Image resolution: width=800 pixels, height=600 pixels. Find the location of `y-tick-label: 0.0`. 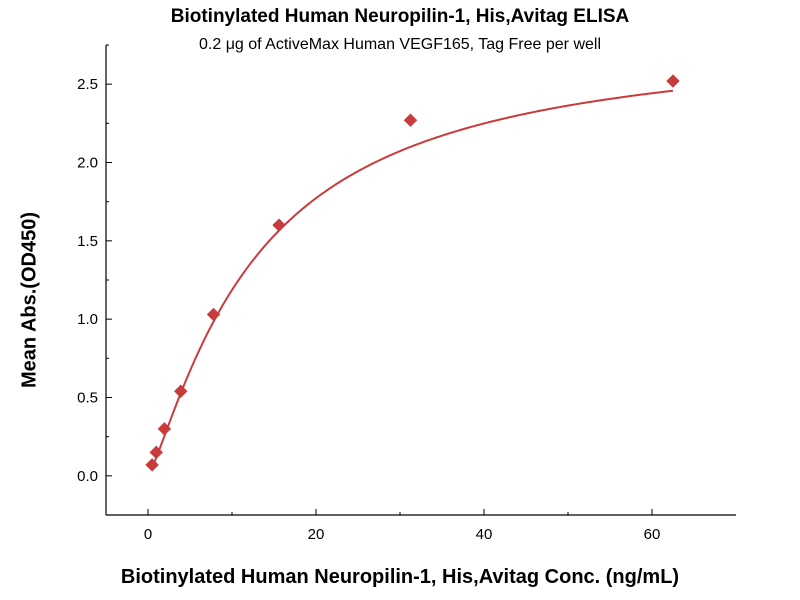

y-tick-label: 0.0 is located at coordinates (87, 476).